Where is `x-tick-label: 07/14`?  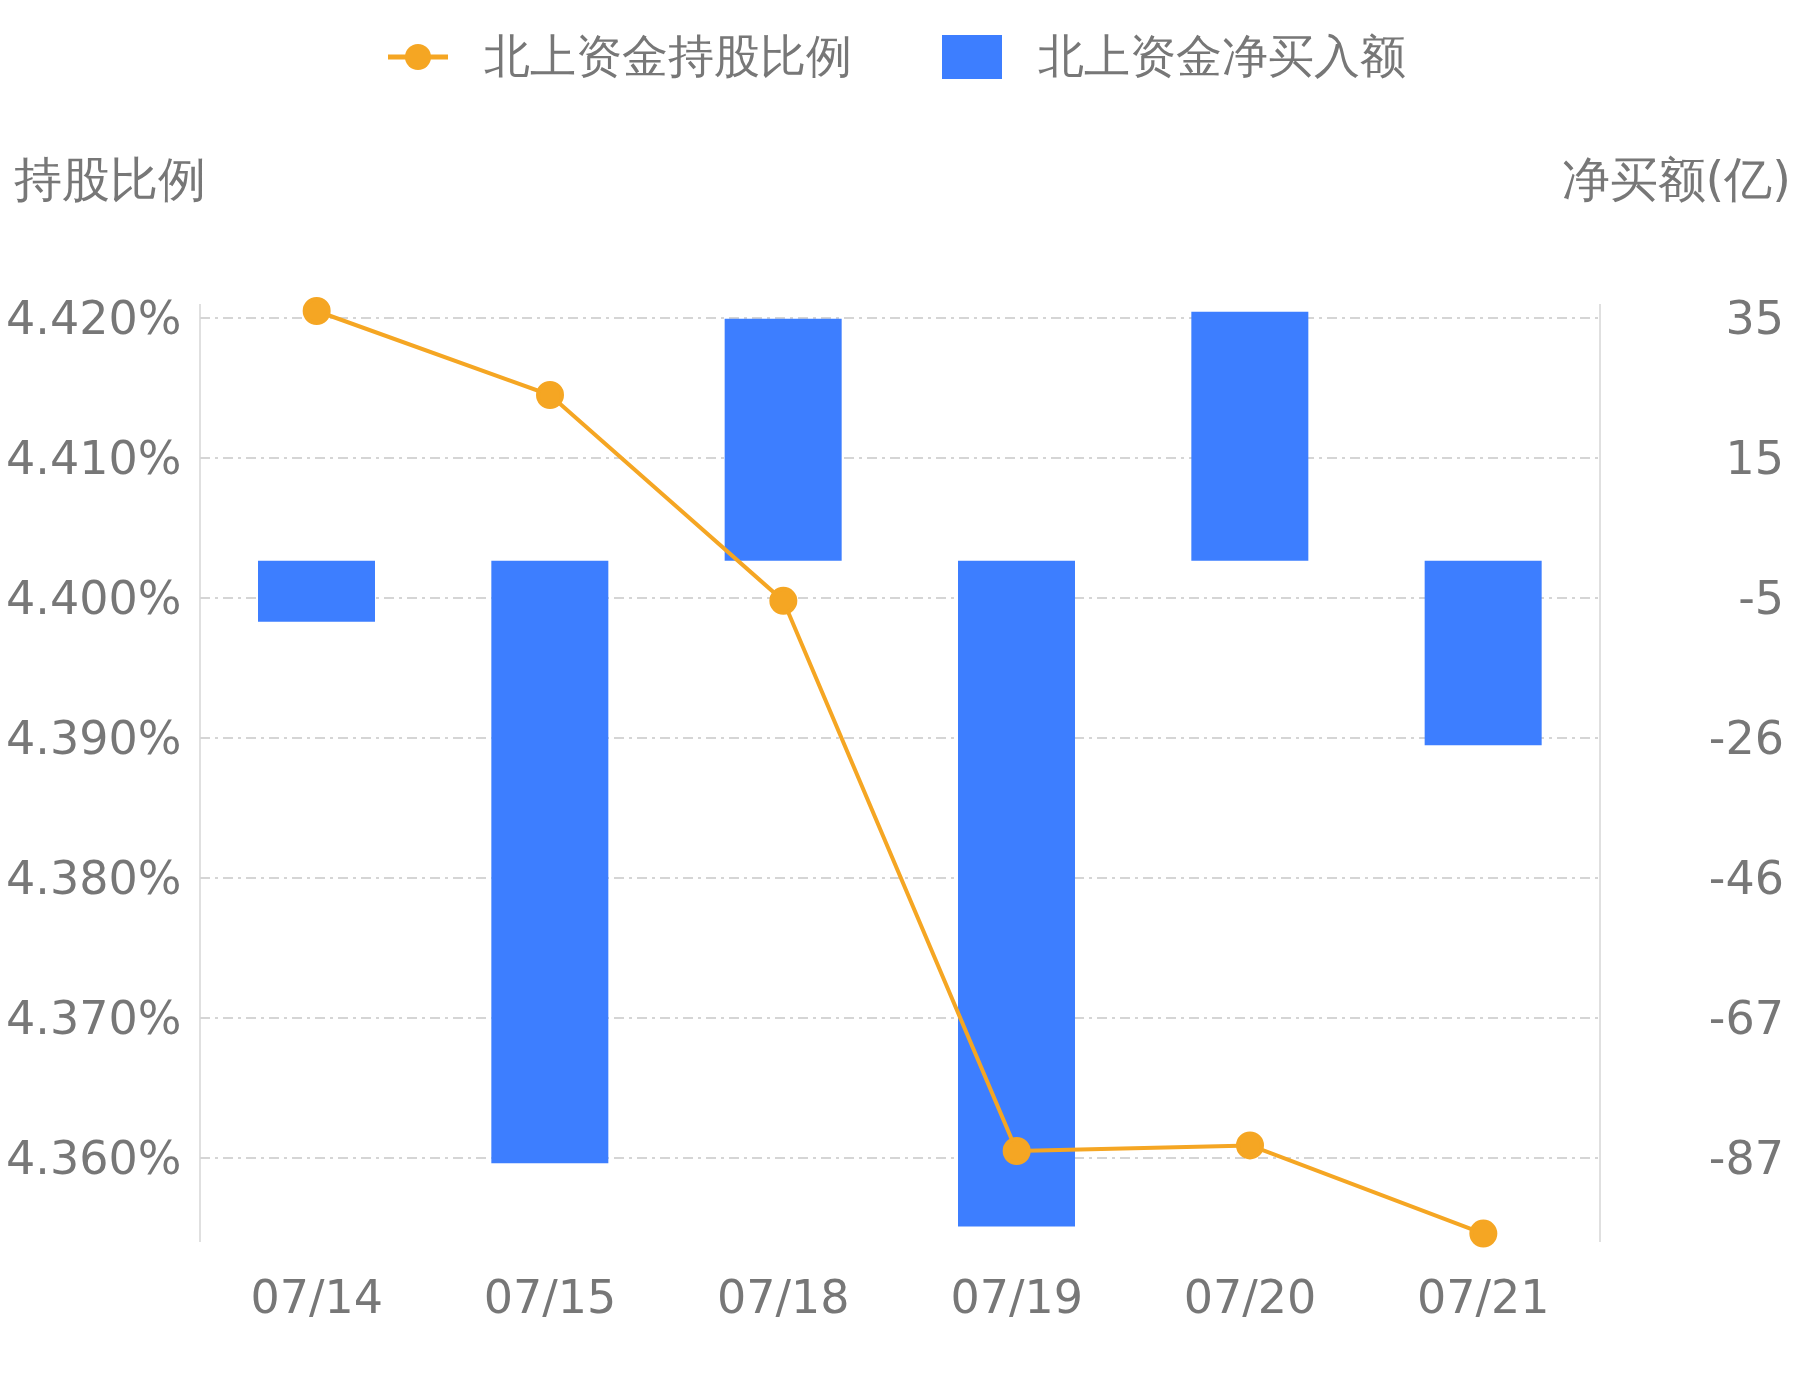 x-tick-label: 07/14 is located at coordinates (316, 1296).